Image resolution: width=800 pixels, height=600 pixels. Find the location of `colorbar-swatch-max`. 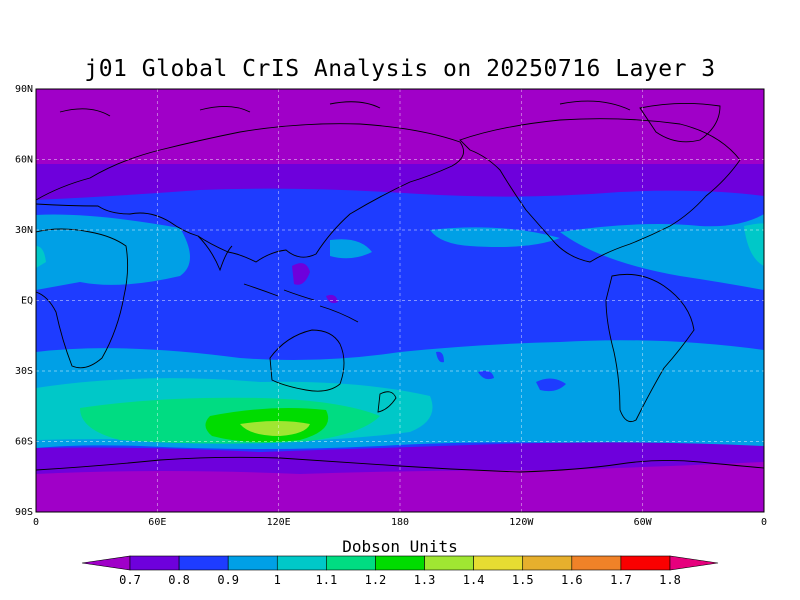

colorbar-swatch-max is located at coordinates (694, 563).